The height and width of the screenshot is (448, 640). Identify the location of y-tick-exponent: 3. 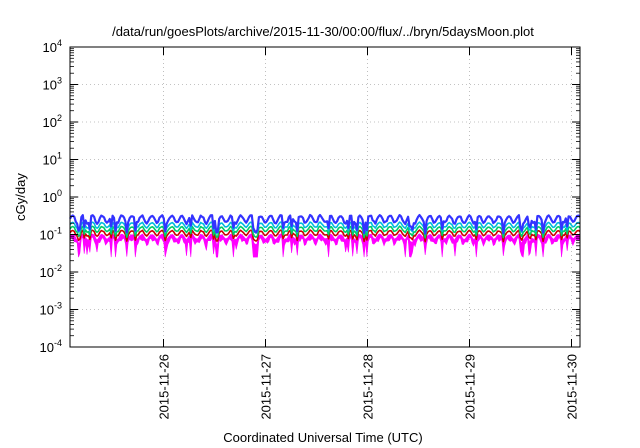
(59, 81).